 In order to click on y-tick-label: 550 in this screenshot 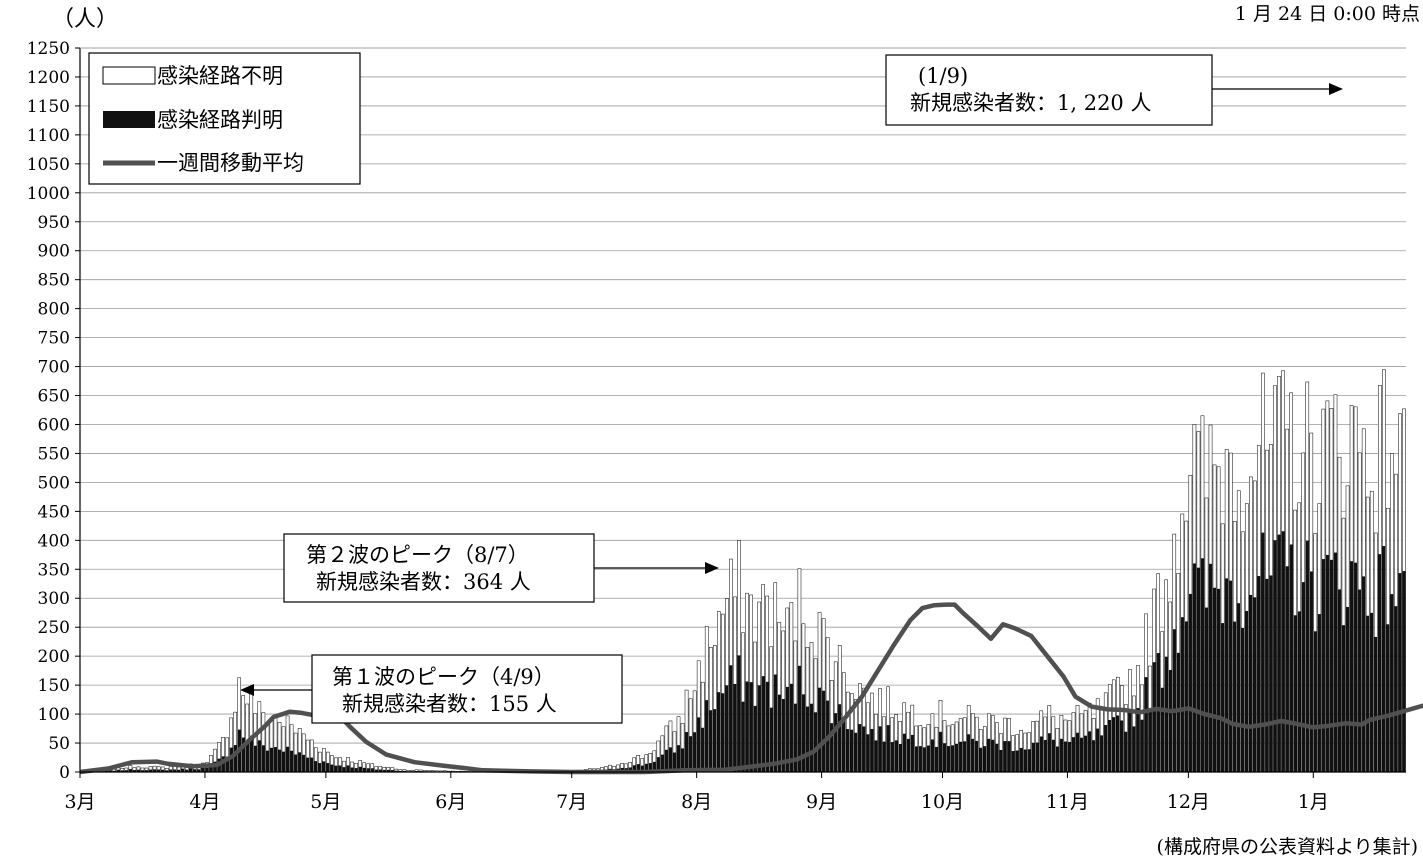, I will do `click(54, 454)`.